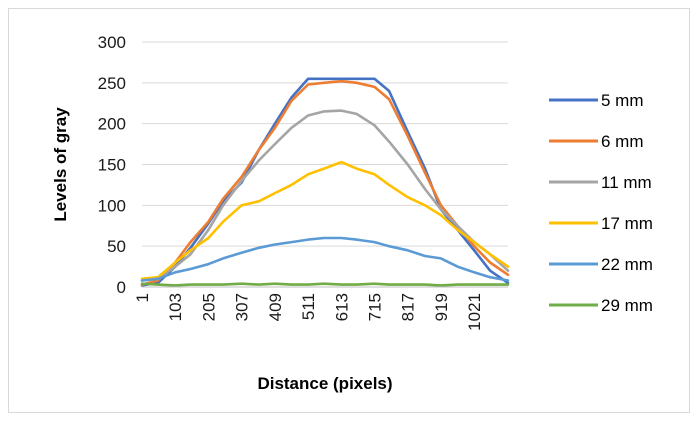 This screenshot has height=421, width=700. I want to click on x-tick-label: 919, so click(441, 307).